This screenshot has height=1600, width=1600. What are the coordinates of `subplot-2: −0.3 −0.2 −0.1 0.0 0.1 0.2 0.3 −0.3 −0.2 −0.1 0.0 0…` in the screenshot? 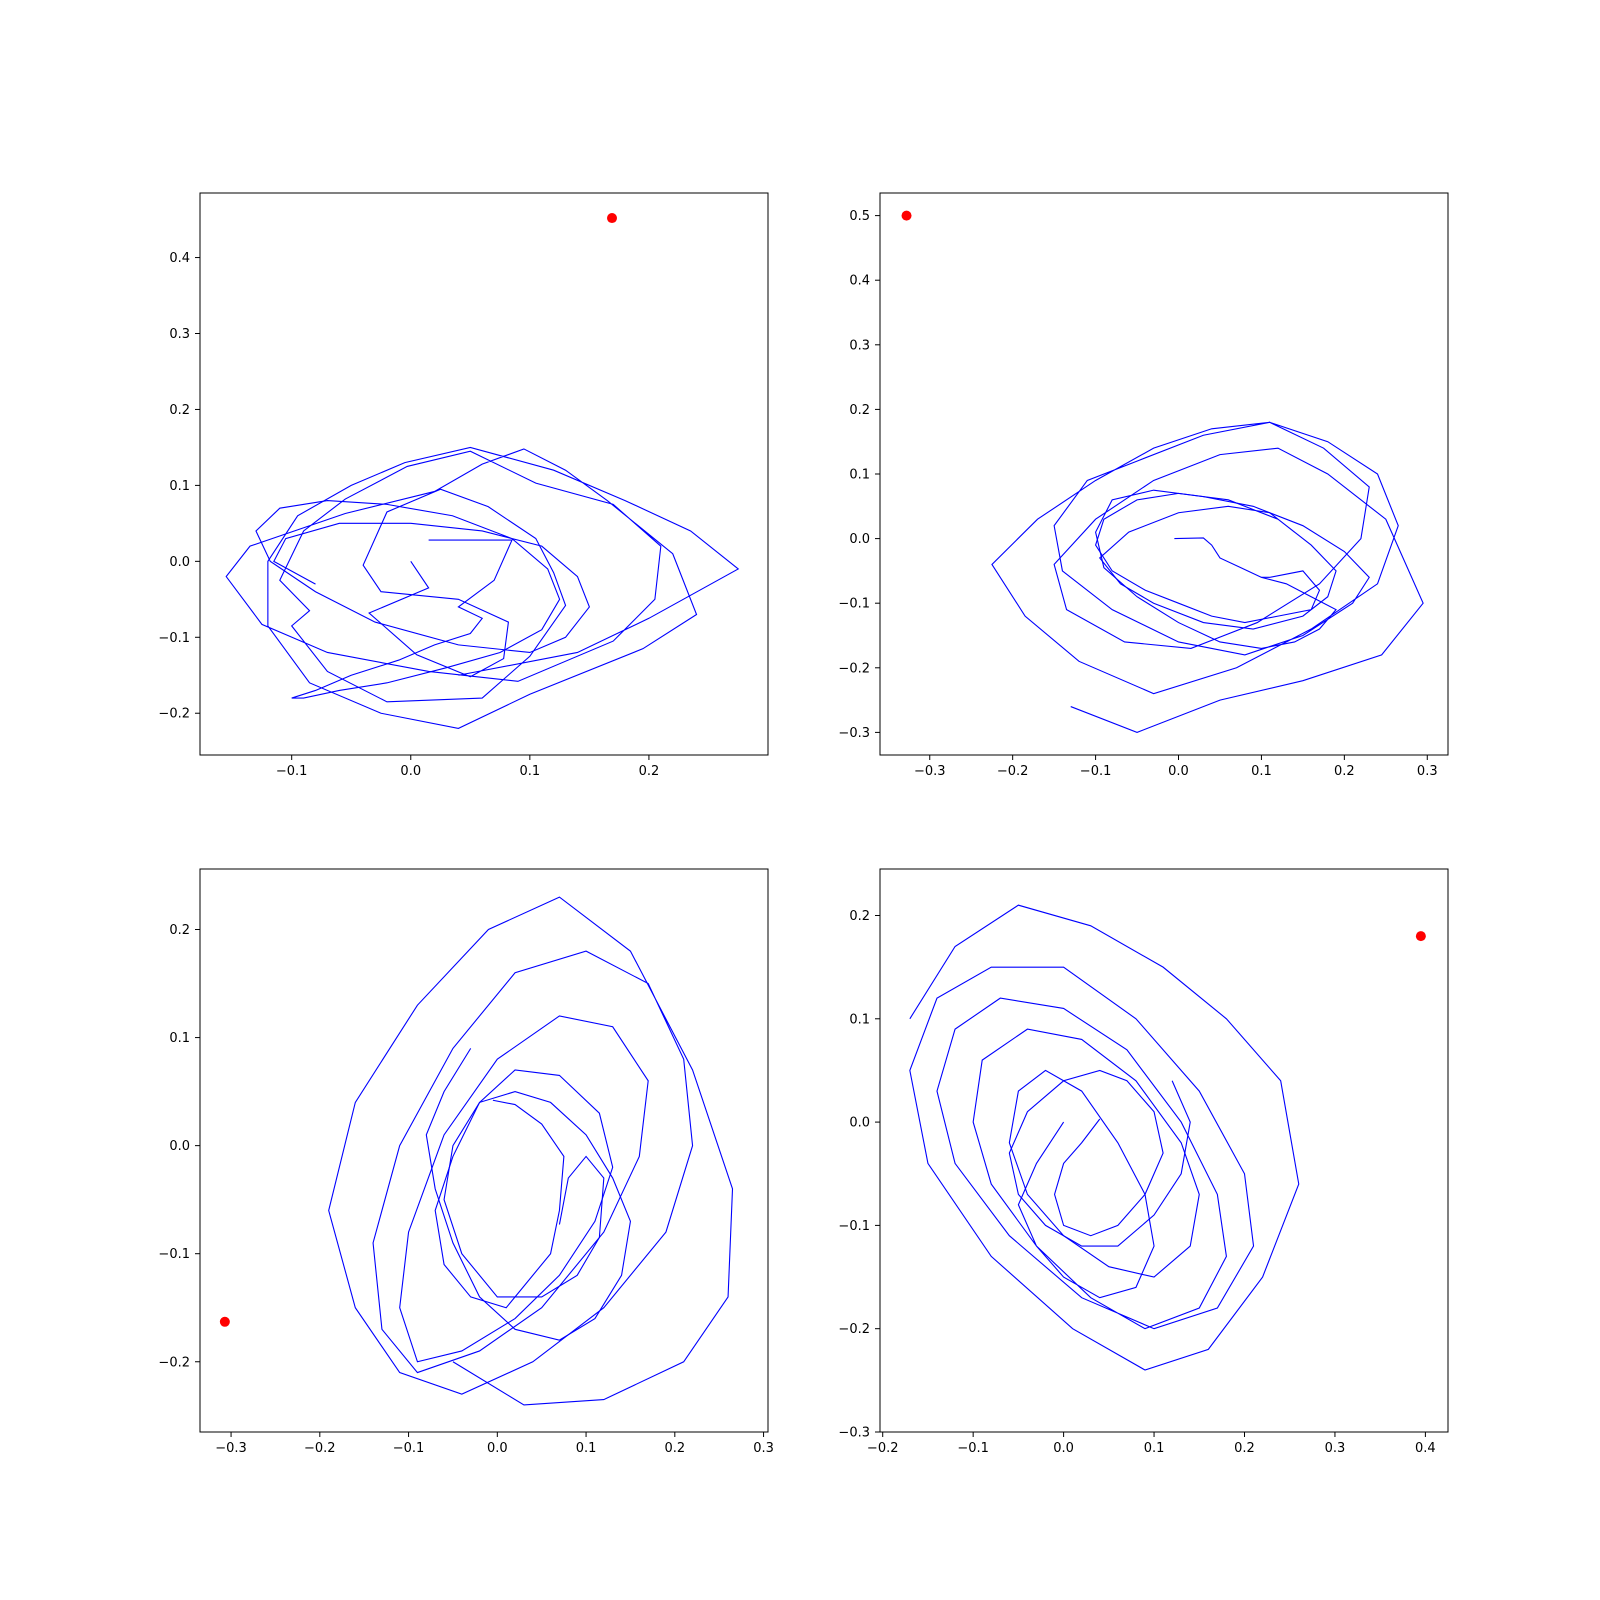 It's located at (1143, 485).